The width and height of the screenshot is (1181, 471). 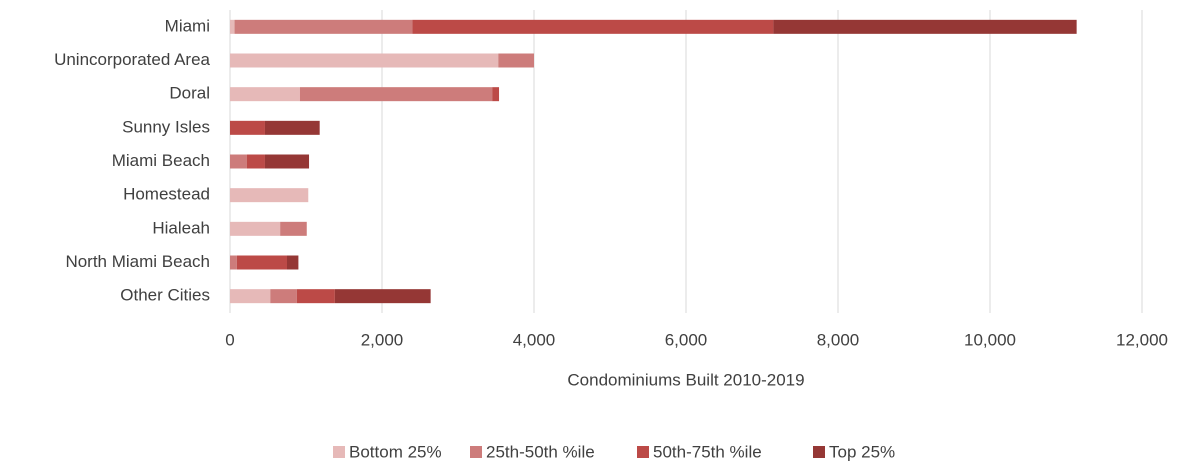 I want to click on legend-label: Top 25%, so click(x=862, y=451).